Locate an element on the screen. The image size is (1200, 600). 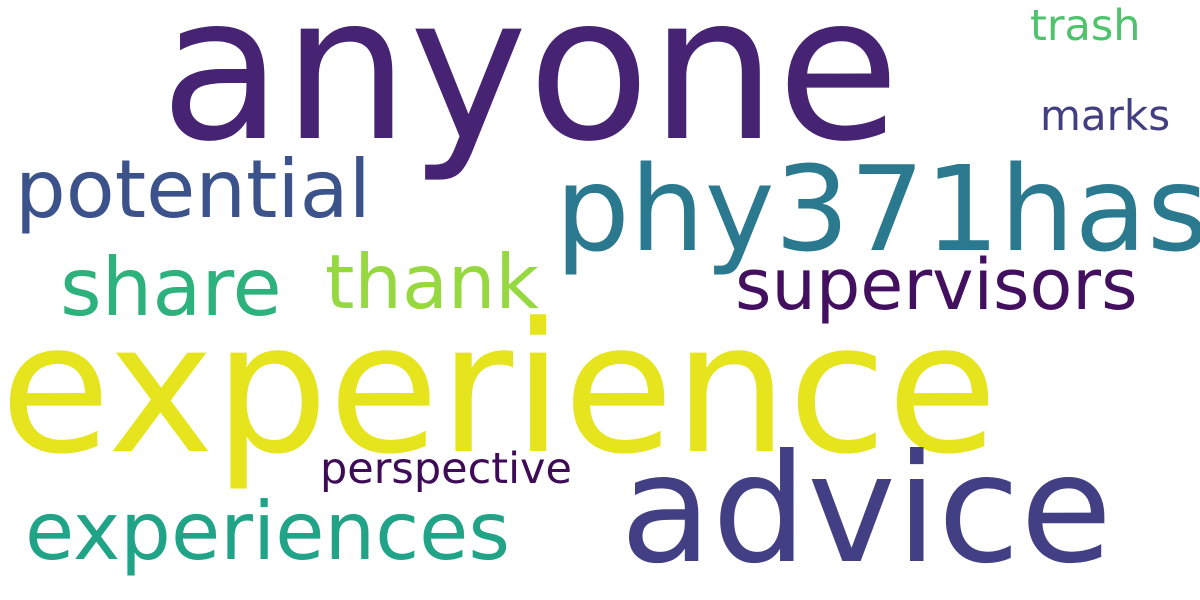
word-thank: thank is located at coordinates (432, 282).